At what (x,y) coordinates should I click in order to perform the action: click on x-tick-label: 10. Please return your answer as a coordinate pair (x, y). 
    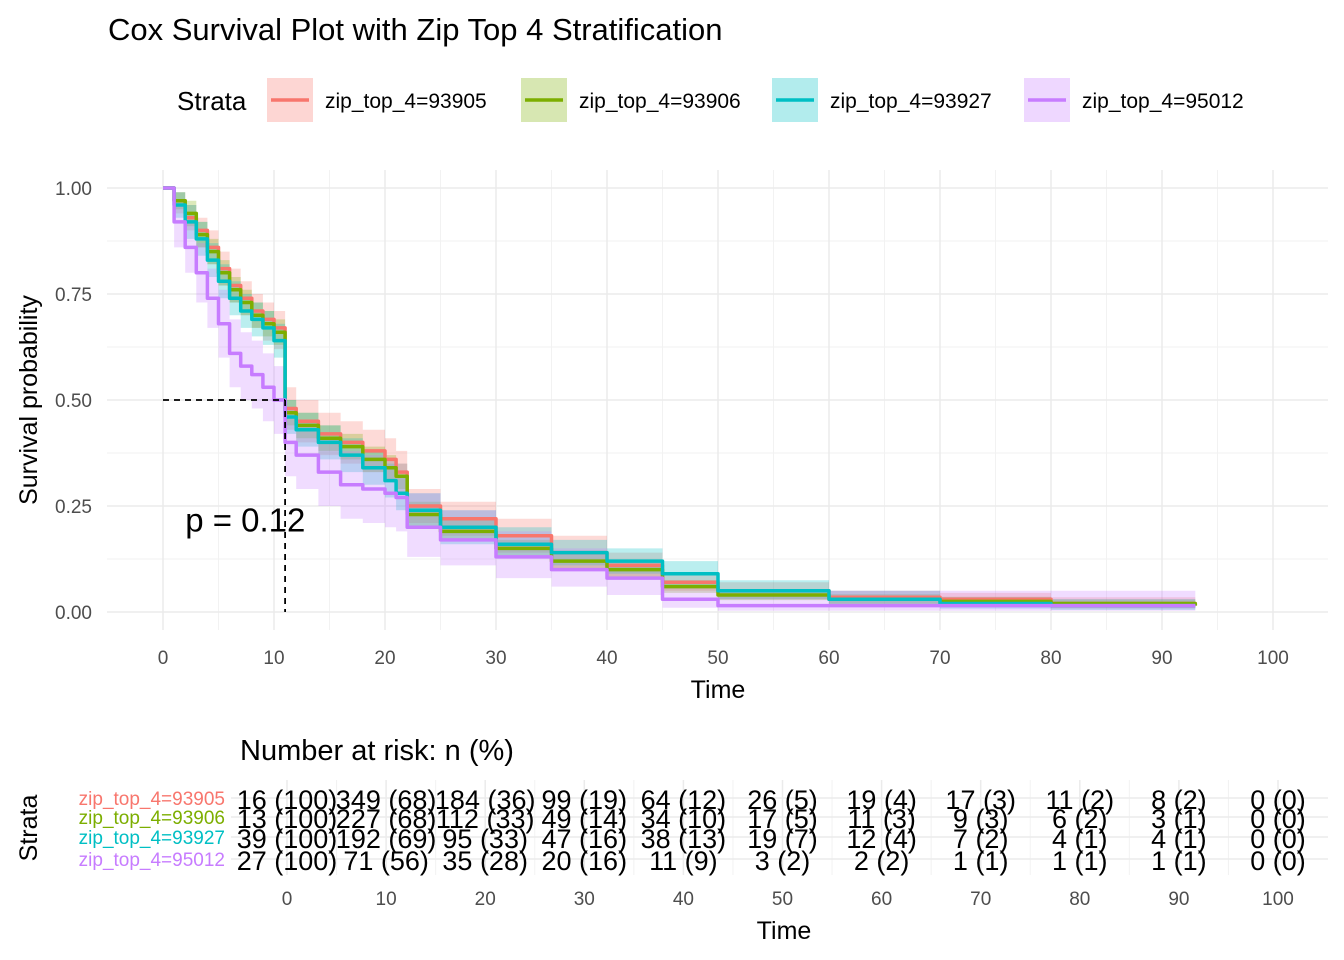
    Looking at the image, I should click on (273, 658).